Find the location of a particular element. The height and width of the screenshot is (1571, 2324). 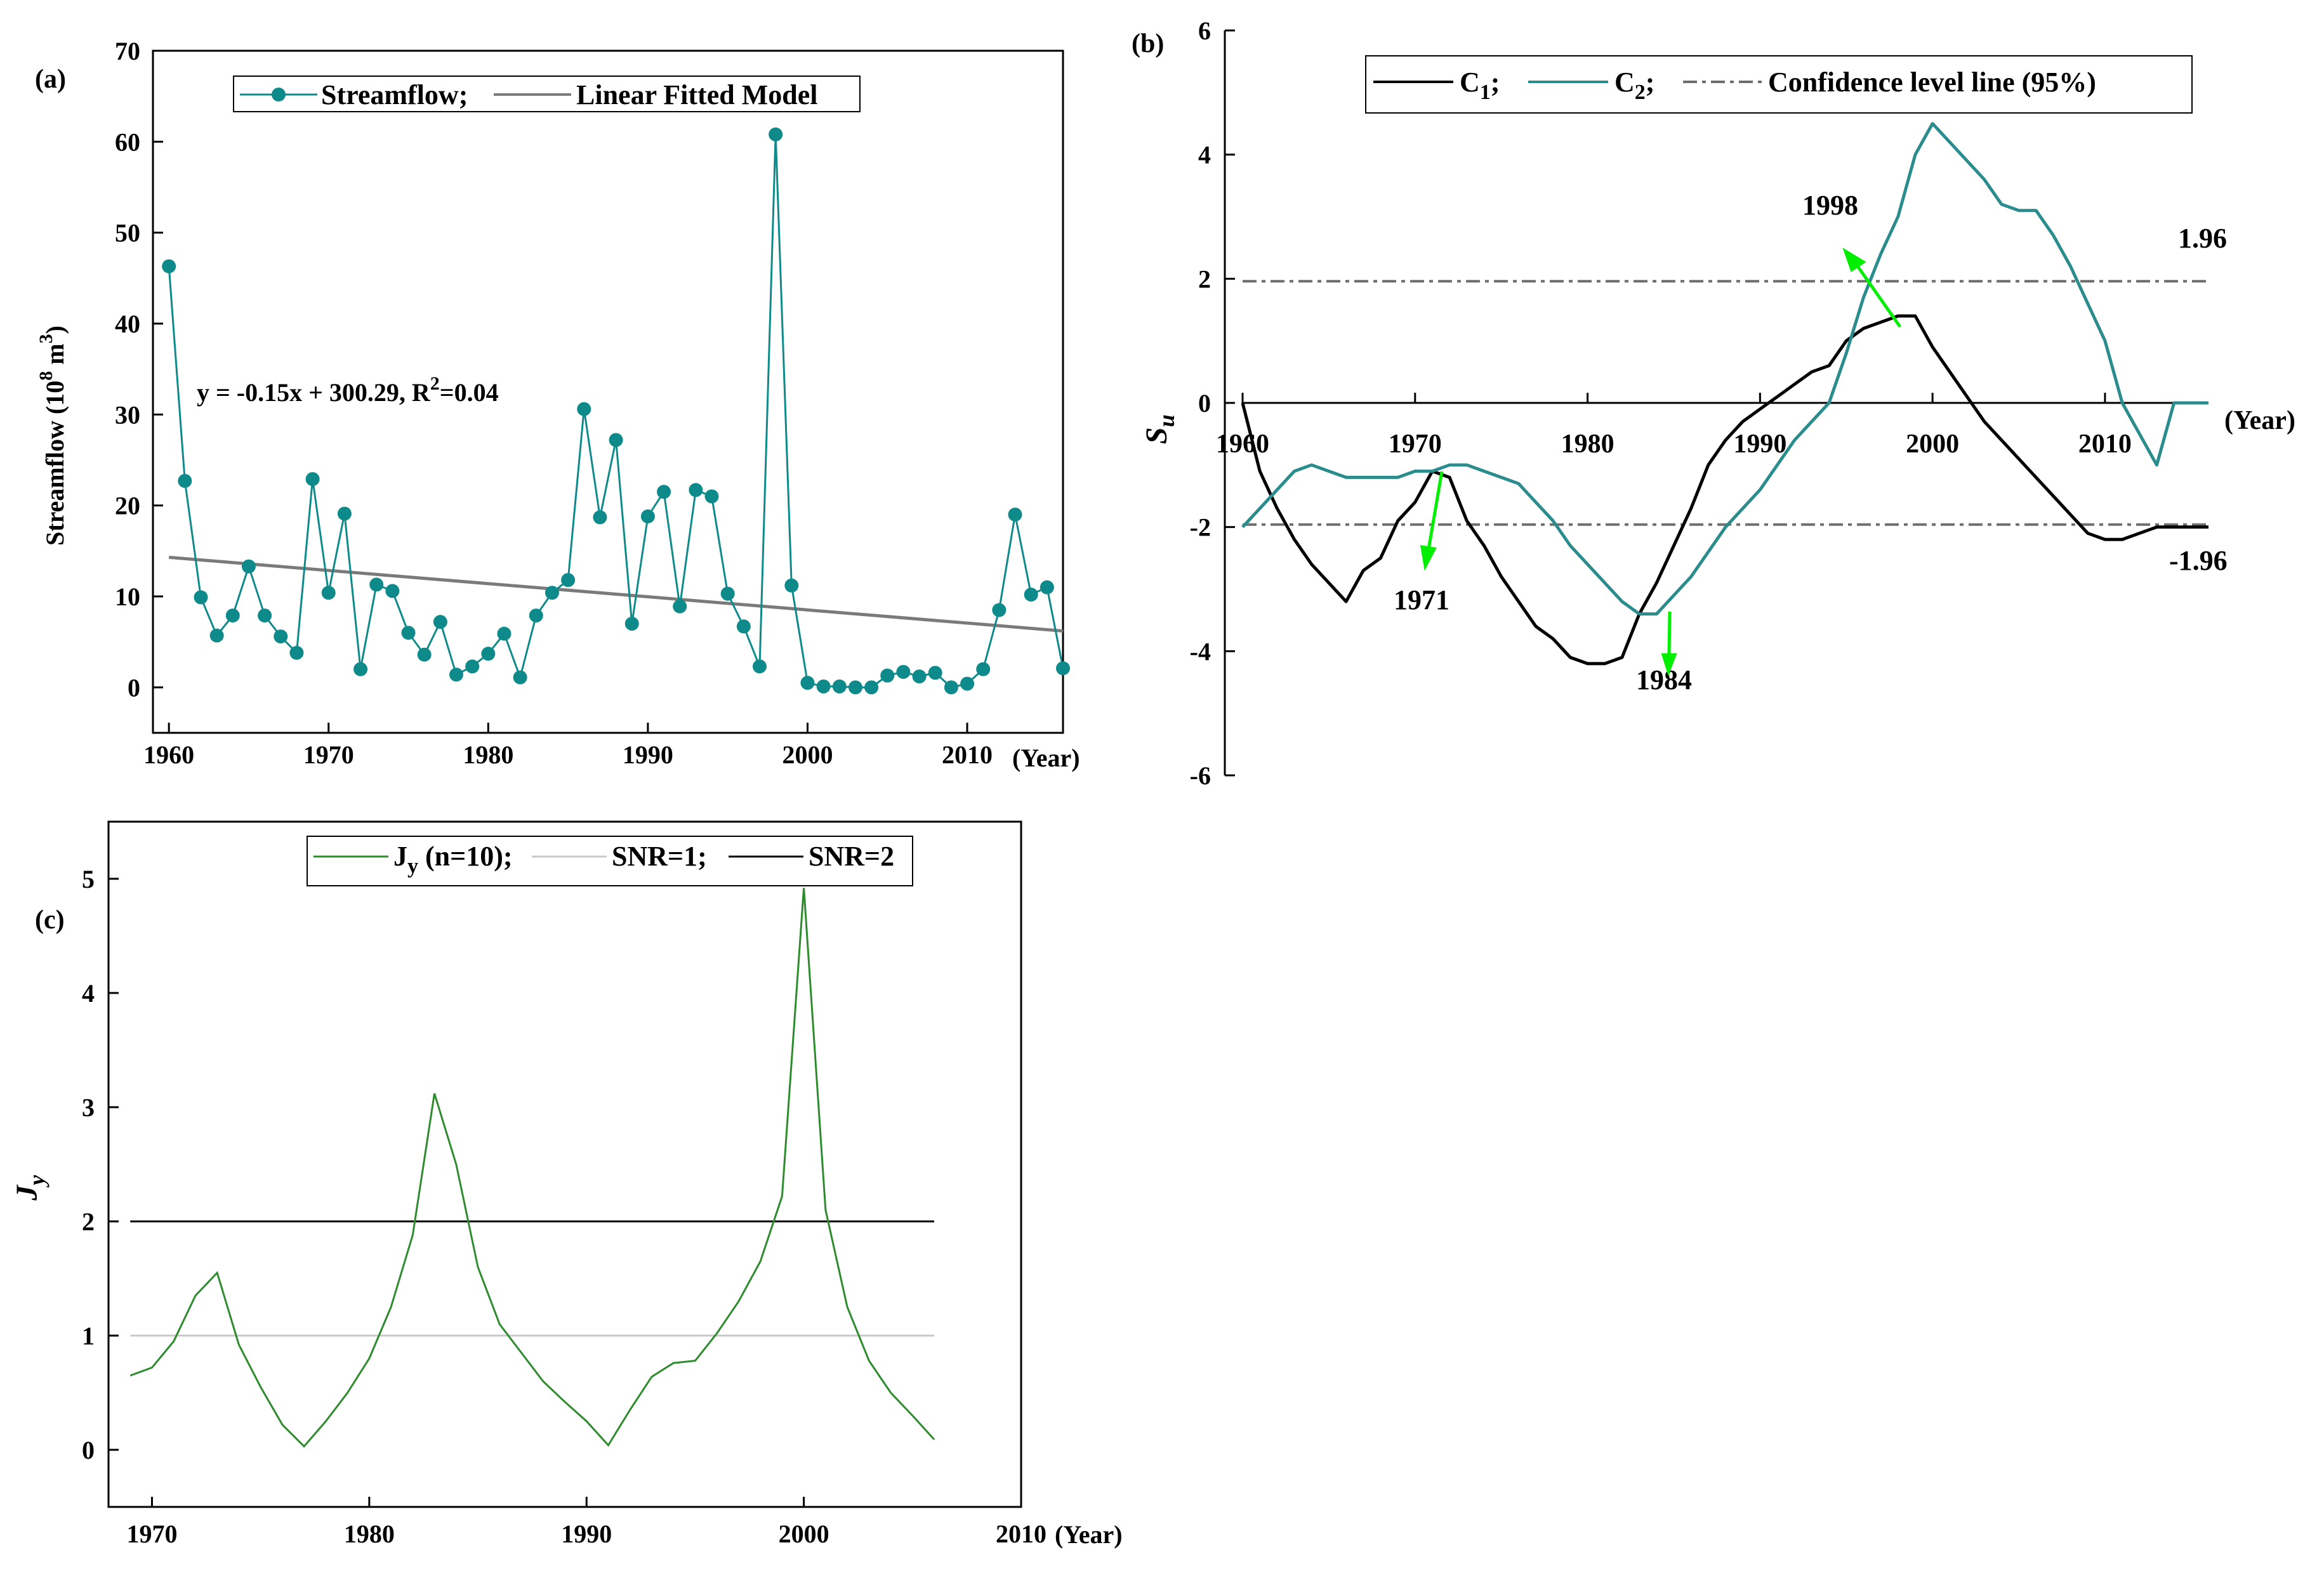

panel-a-y-tick-label: 20 is located at coordinates (127, 506).